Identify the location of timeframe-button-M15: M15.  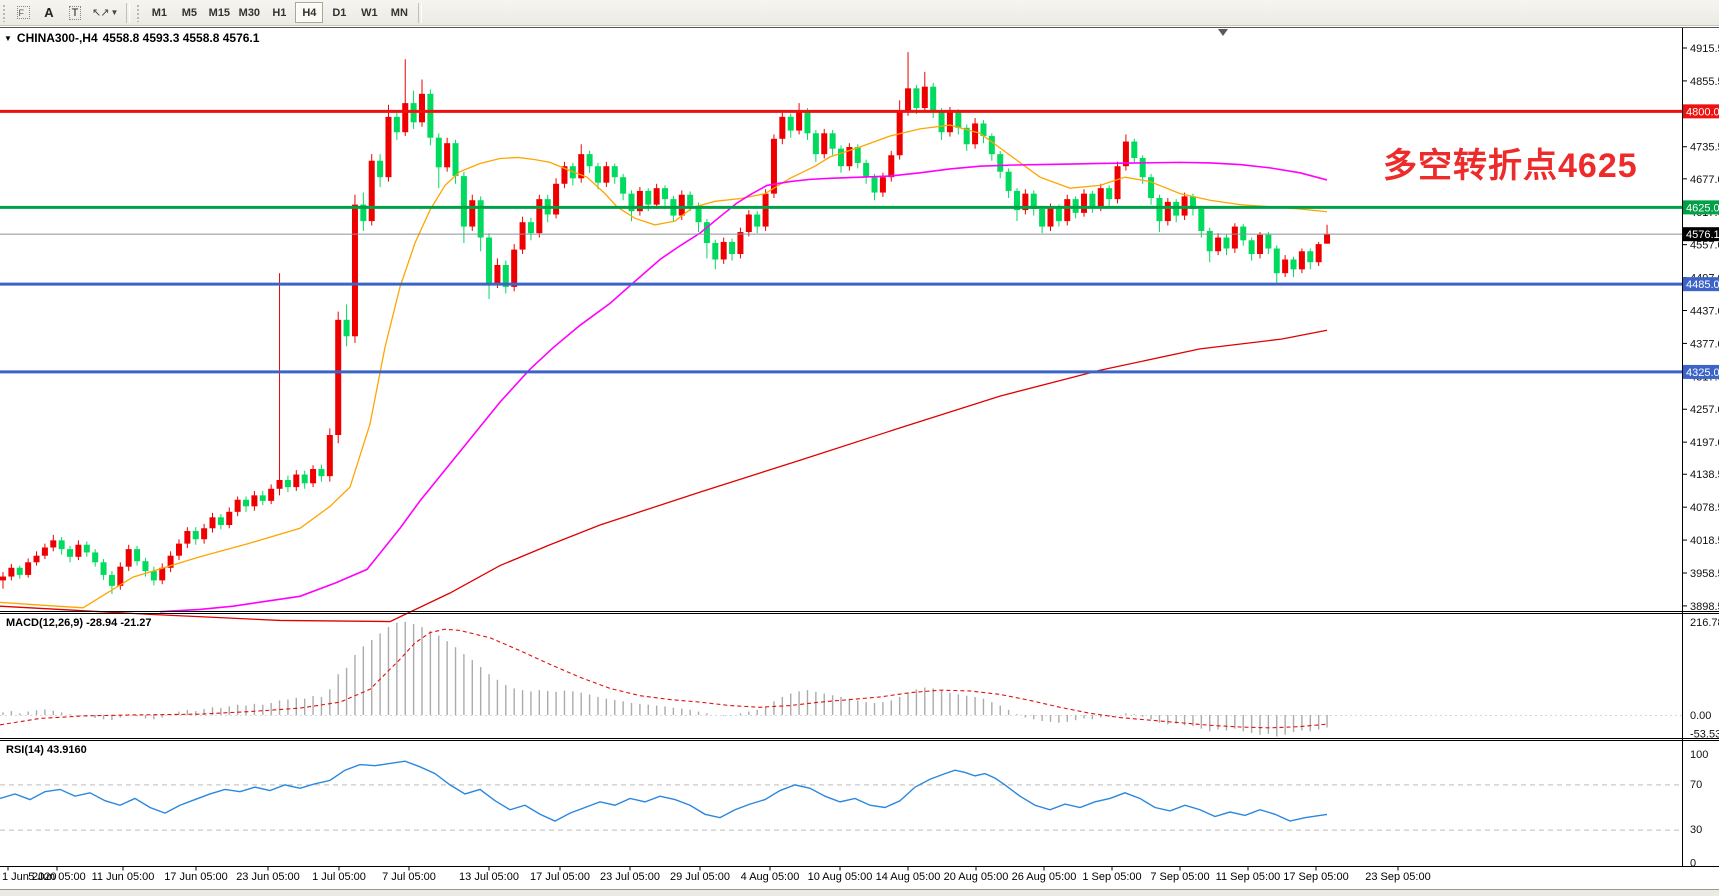
(219, 12).